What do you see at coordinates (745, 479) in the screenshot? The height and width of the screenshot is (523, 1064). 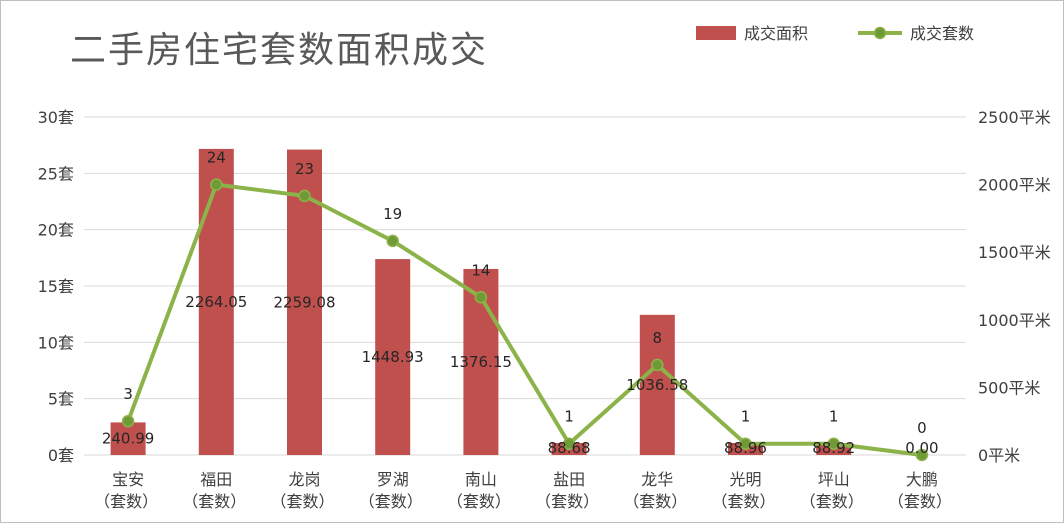 I see `category-label: 光明` at bounding box center [745, 479].